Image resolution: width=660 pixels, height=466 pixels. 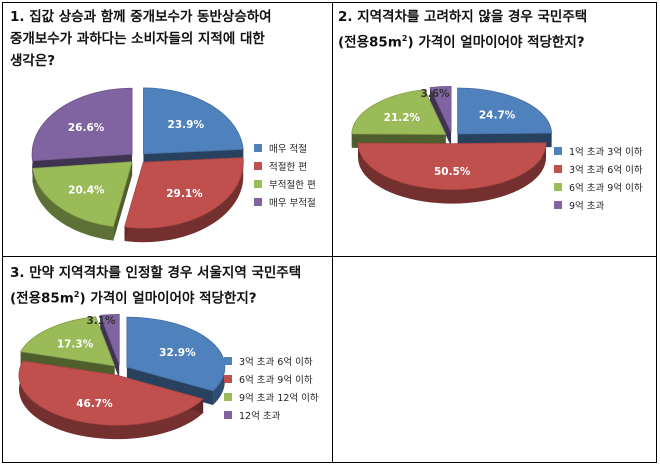 What do you see at coordinates (141, 17) in the screenshot?
I see `chart1-title-line1: 1. 집값 상승과 함께 중개보수가 동반상승하여` at bounding box center [141, 17].